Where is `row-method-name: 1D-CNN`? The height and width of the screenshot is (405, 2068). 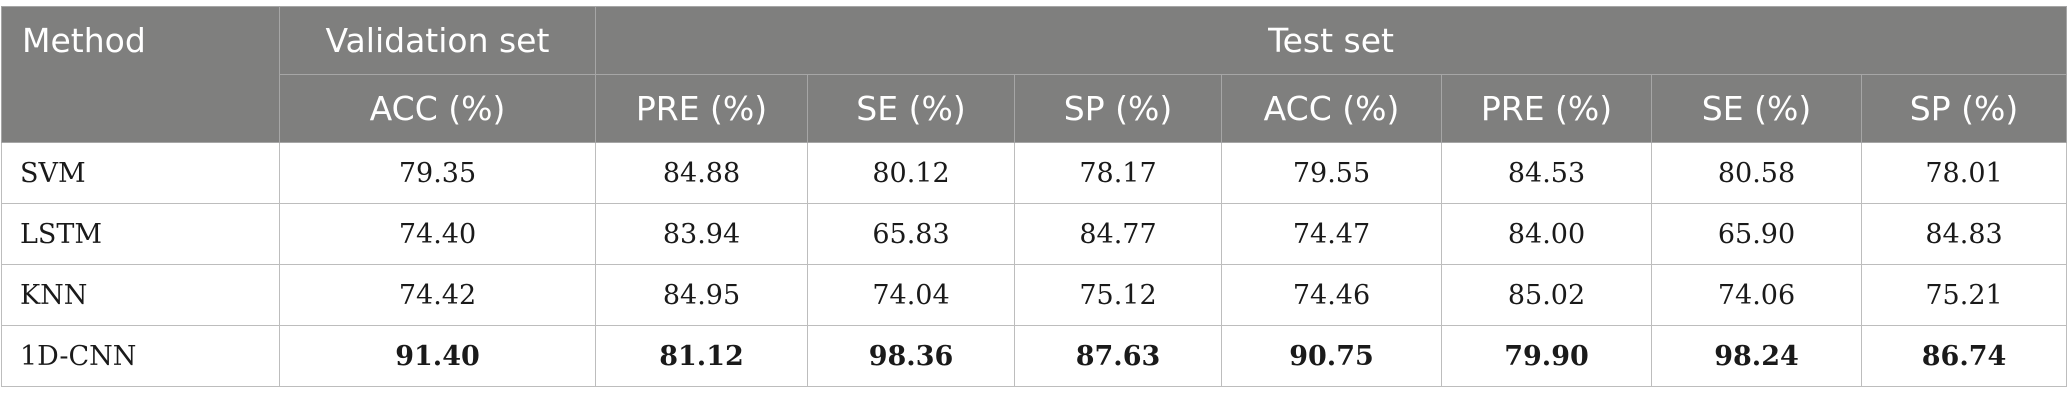
row-method-name: 1D-CNN is located at coordinates (140, 356).